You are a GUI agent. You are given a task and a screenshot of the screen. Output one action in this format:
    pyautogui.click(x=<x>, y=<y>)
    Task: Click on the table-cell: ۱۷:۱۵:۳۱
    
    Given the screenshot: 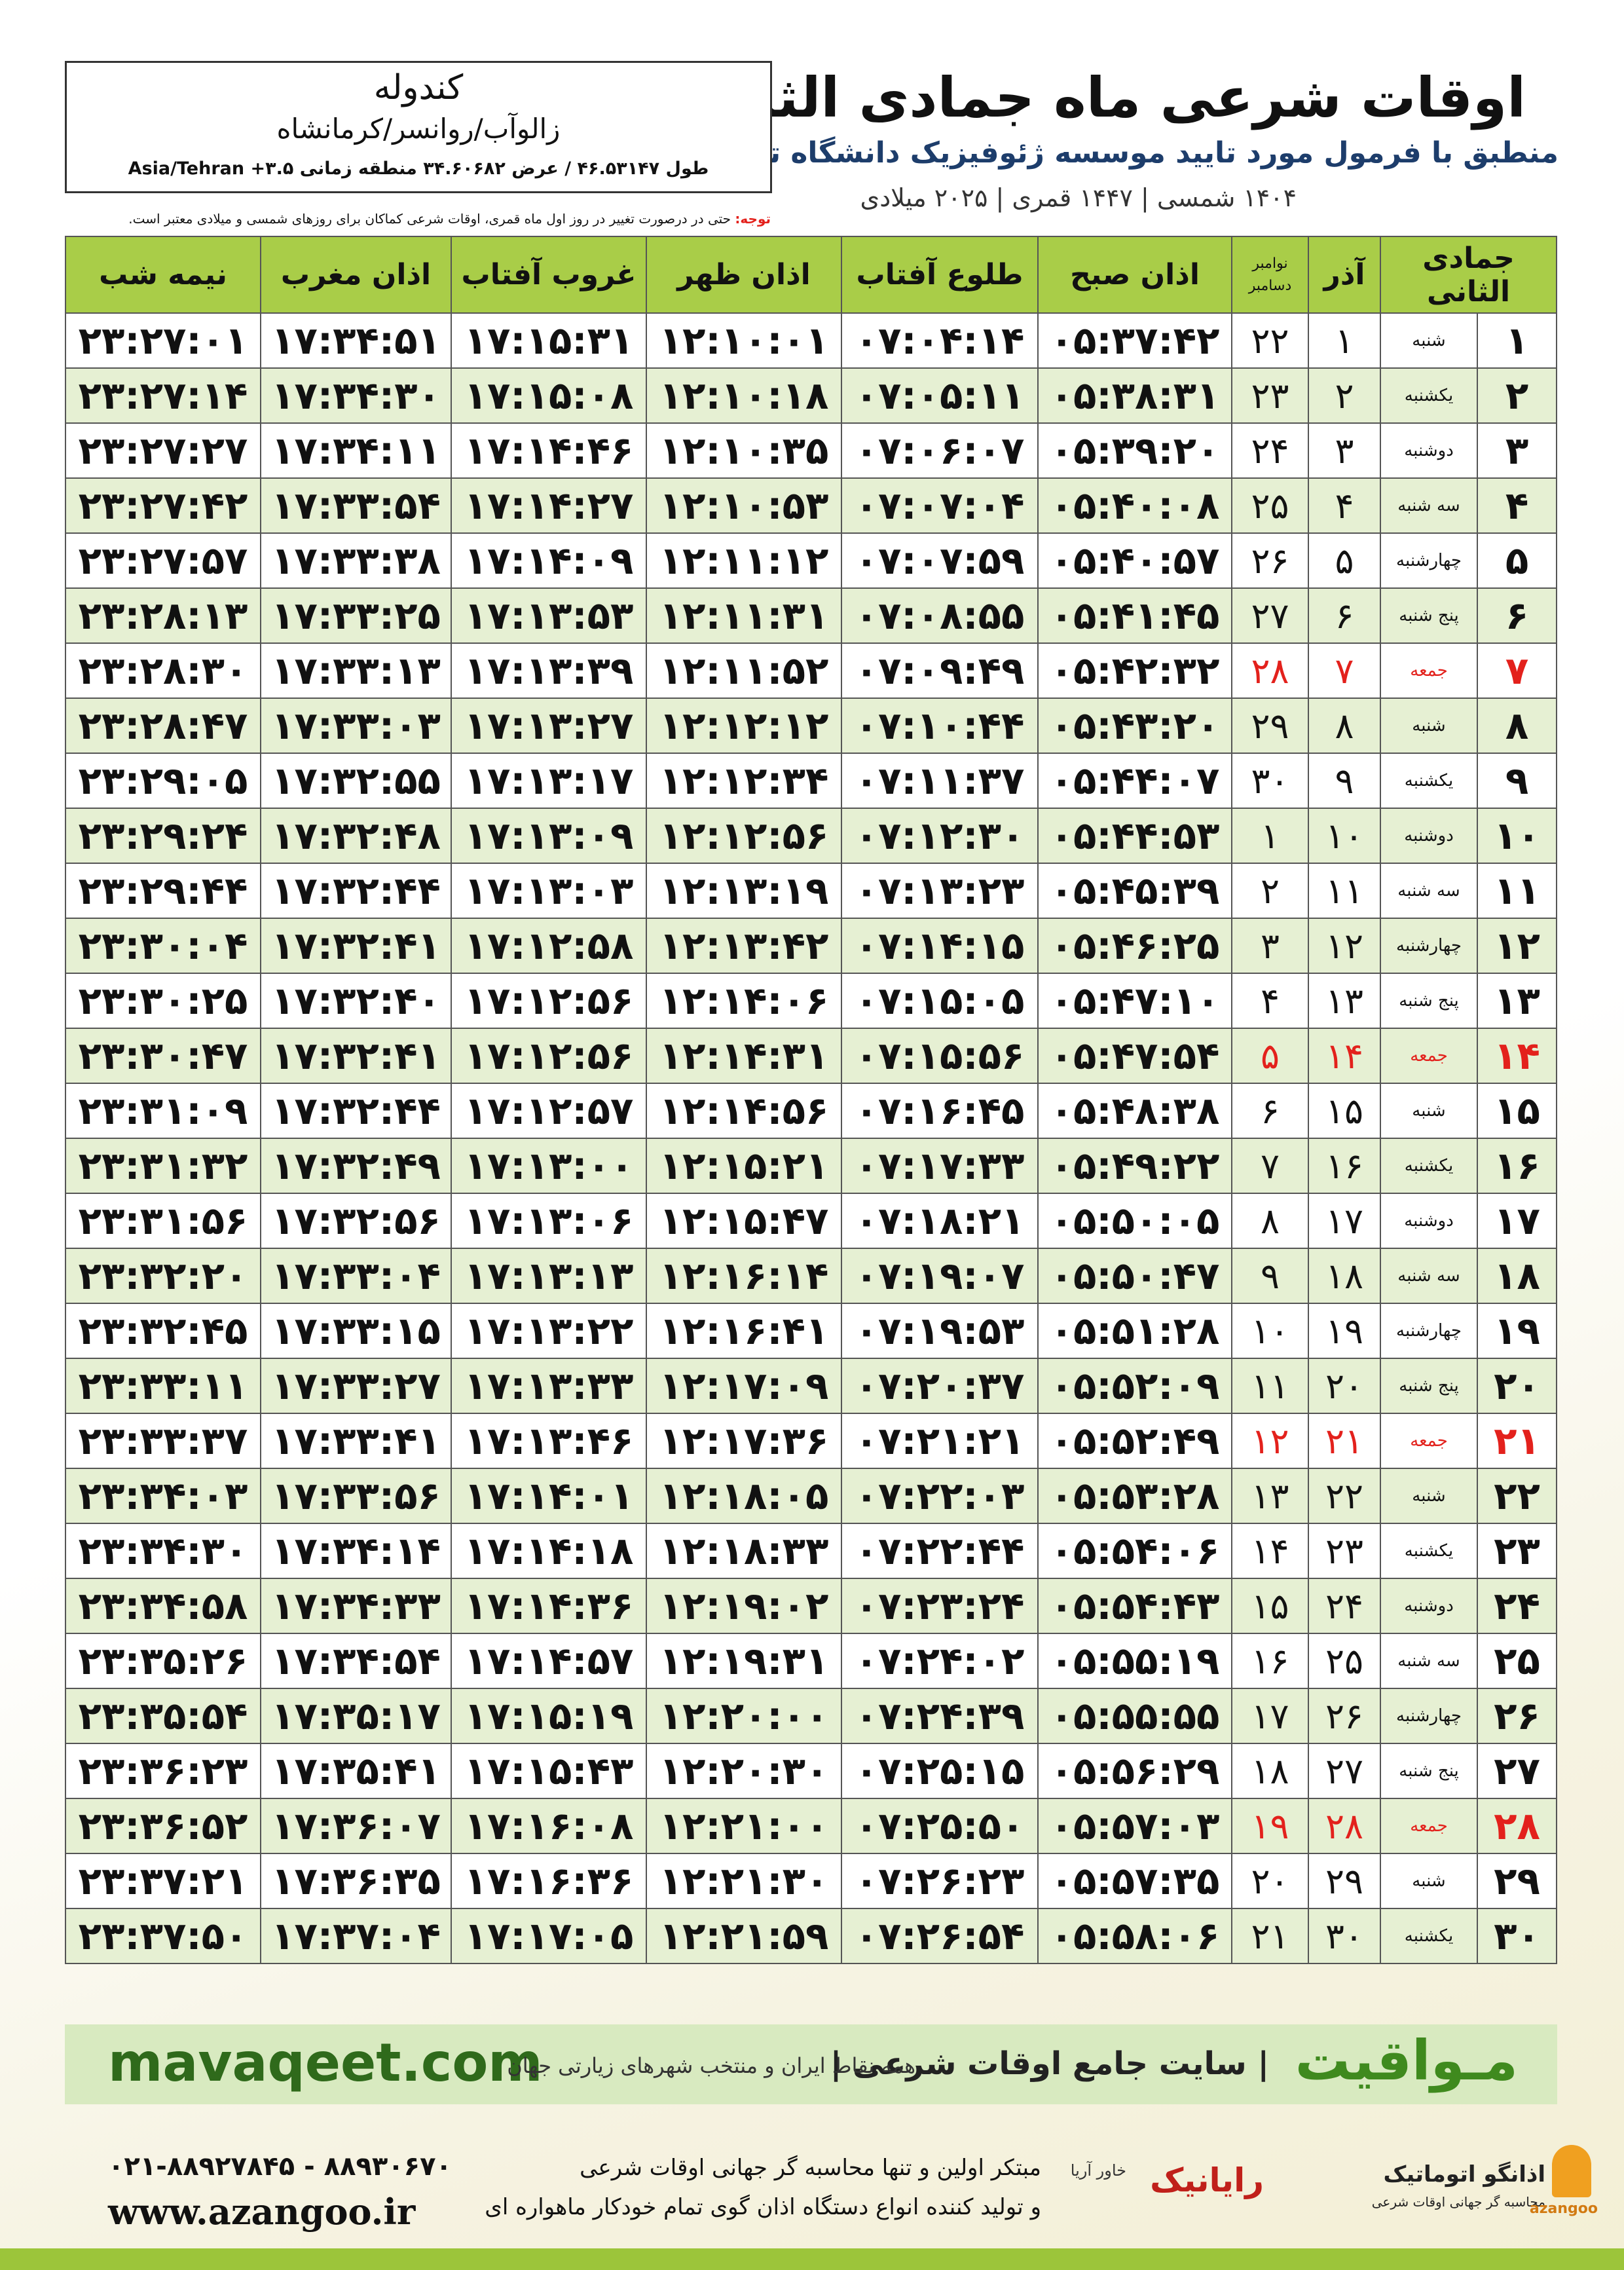 What is the action you would take?
    pyautogui.click(x=549, y=340)
    